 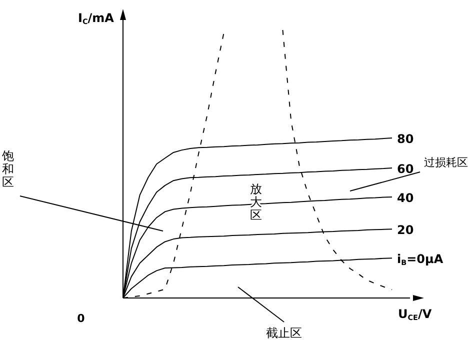 What do you see at coordinates (446, 162) in the screenshot?
I see `text: 过损耗区` at bounding box center [446, 162].